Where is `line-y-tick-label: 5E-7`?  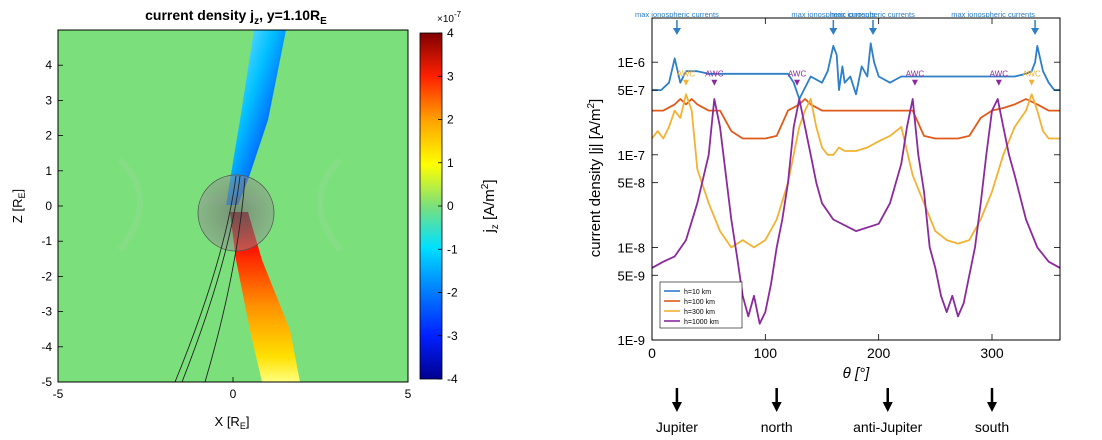
line-y-tick-label: 5E-7 is located at coordinates (631, 90).